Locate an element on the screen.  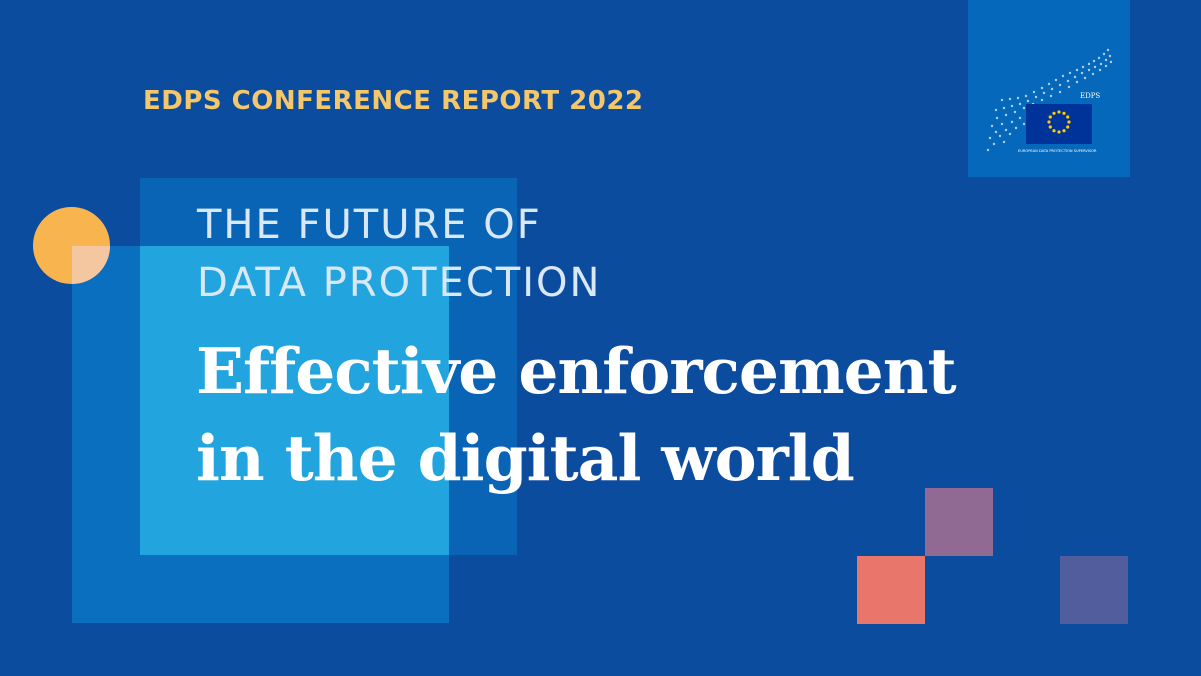
edps-logo-icon: EDPS EUROPEAN DATA PROTECTION SUPERVISOR is located at coordinates (1049, 100).